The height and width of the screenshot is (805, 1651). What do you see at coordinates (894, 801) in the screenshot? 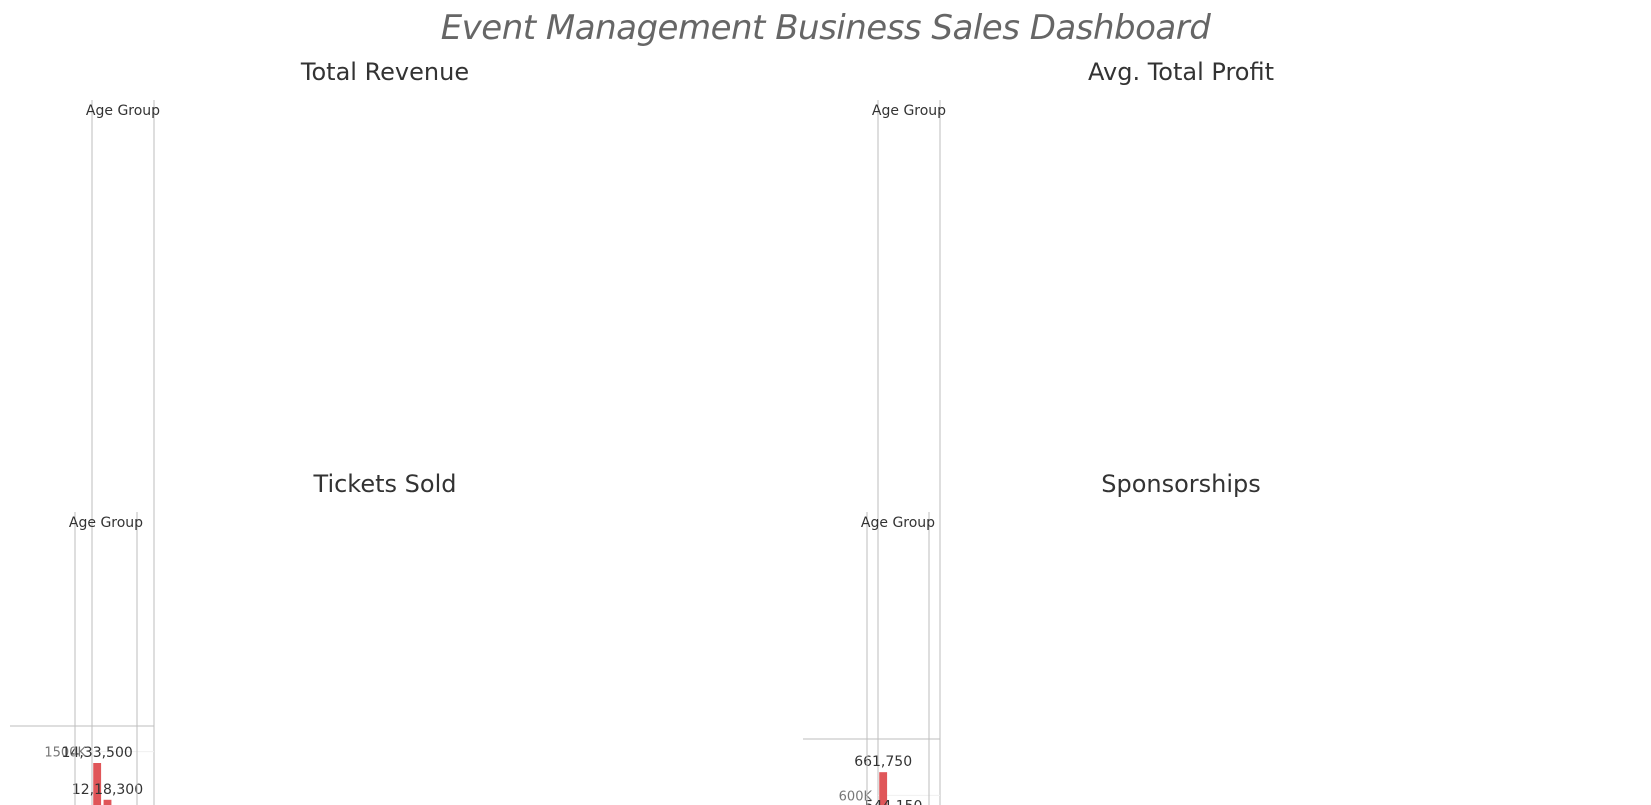
I see `bar-value-label: 544,150` at bounding box center [894, 801].